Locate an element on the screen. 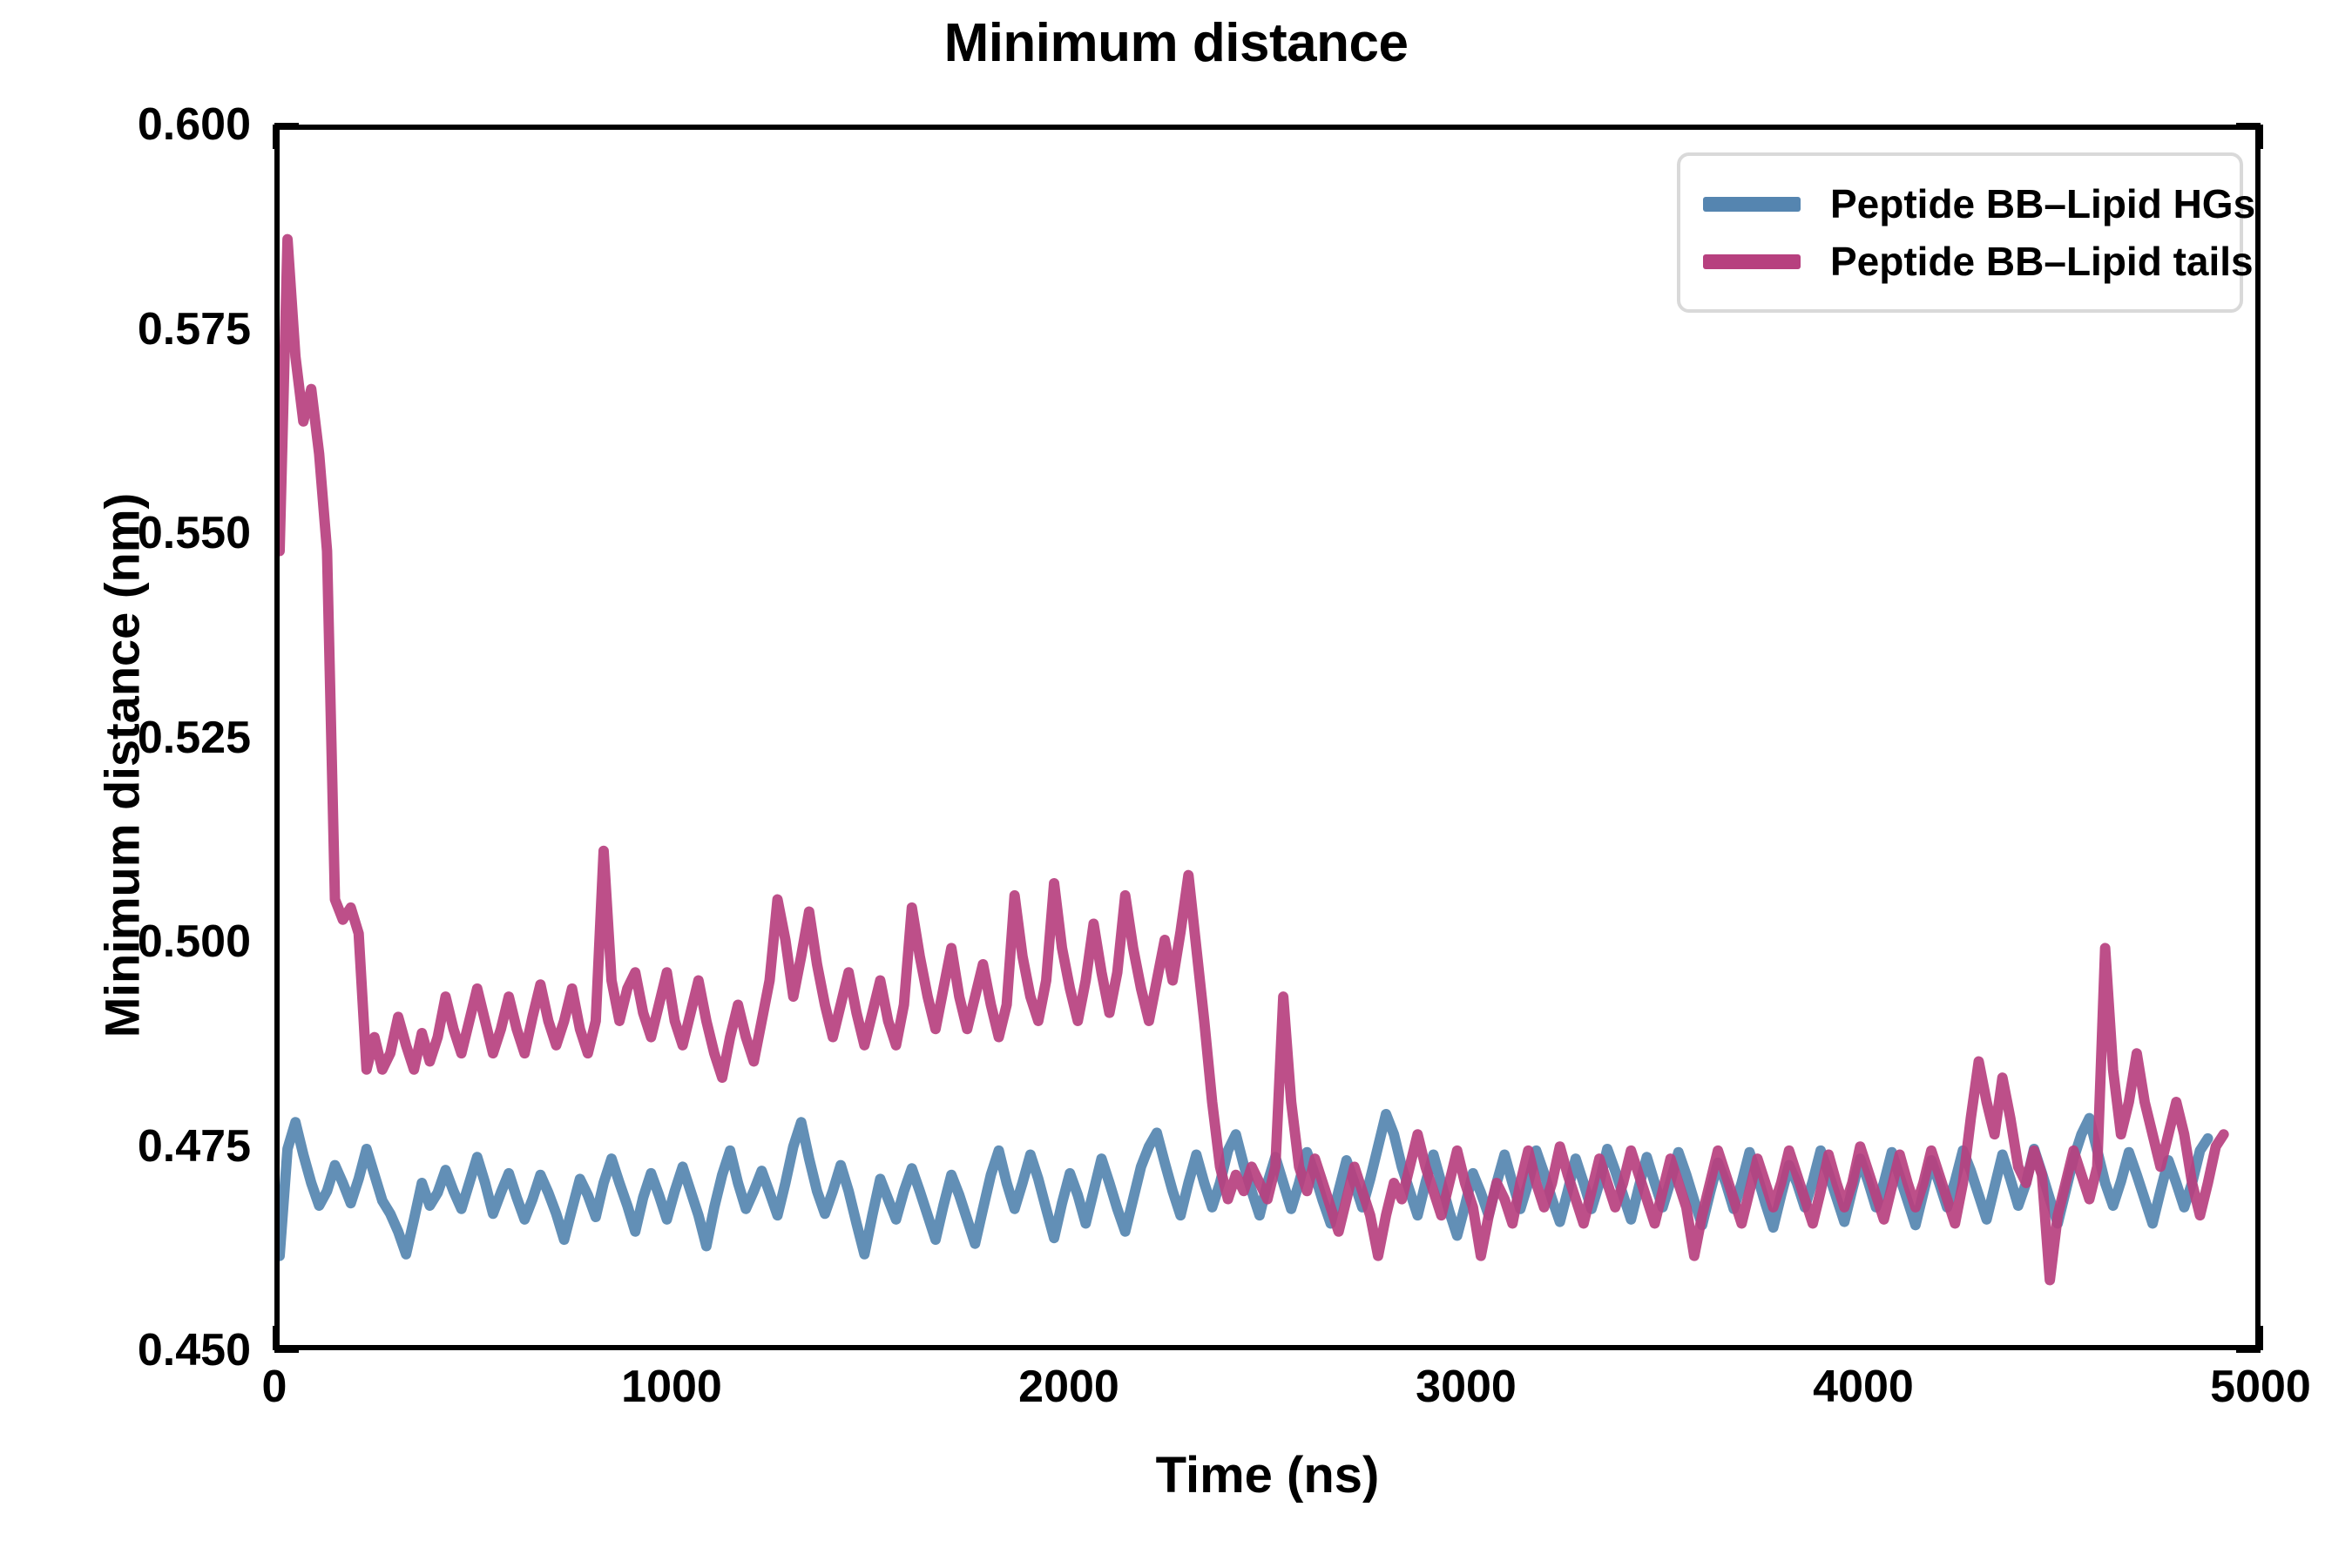  chart-title: Minimum distance is located at coordinates (1176, 43).